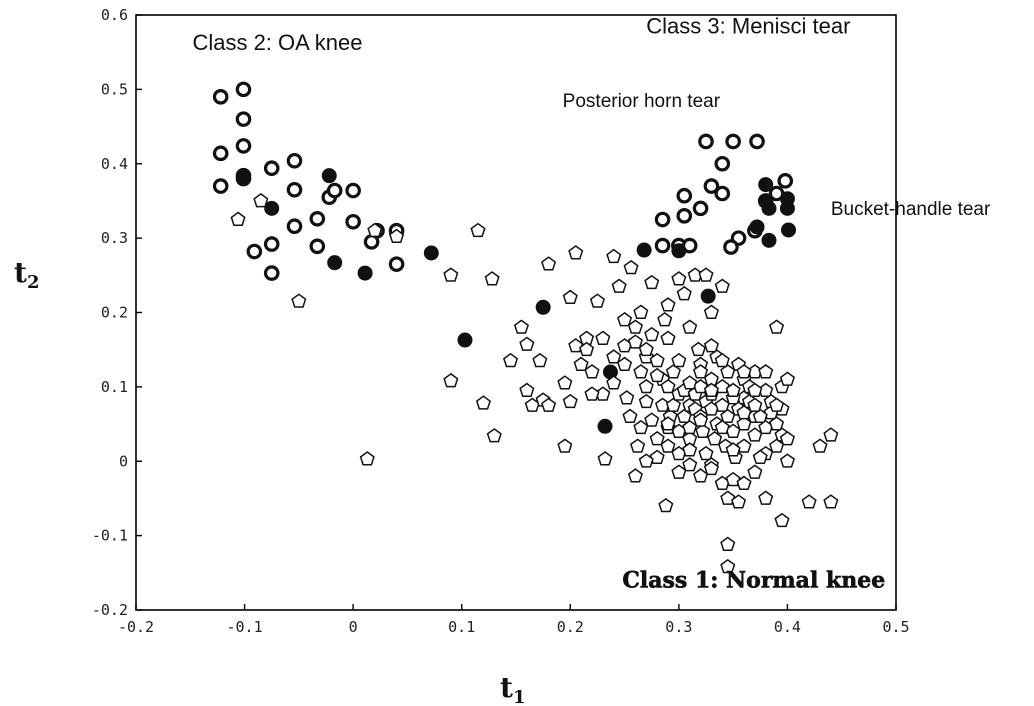  I want to click on x-tick-label: -0.1, so click(245, 627).